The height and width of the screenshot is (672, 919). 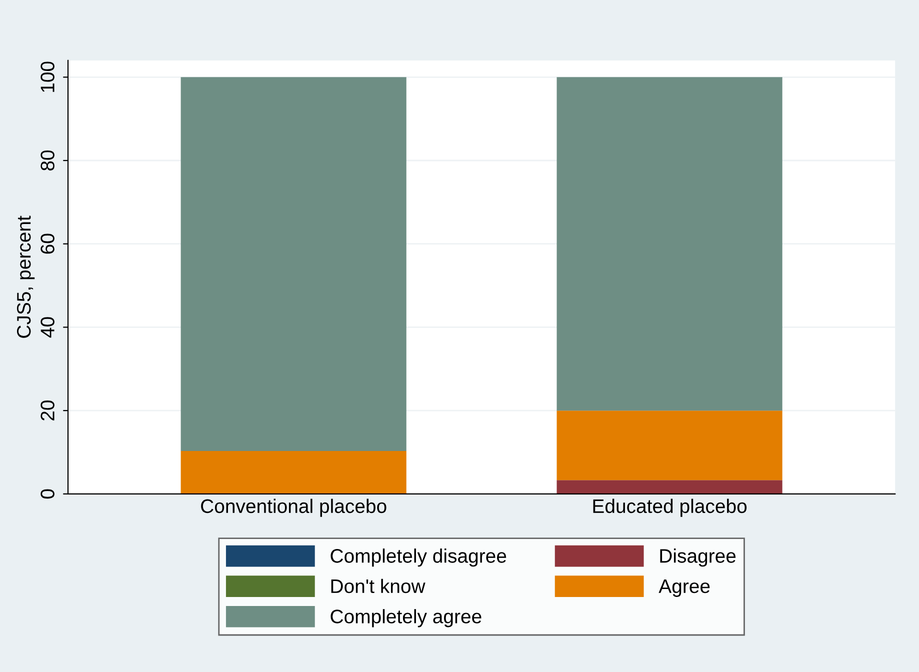 I want to click on y-tick-label: 60, so click(x=47, y=244).